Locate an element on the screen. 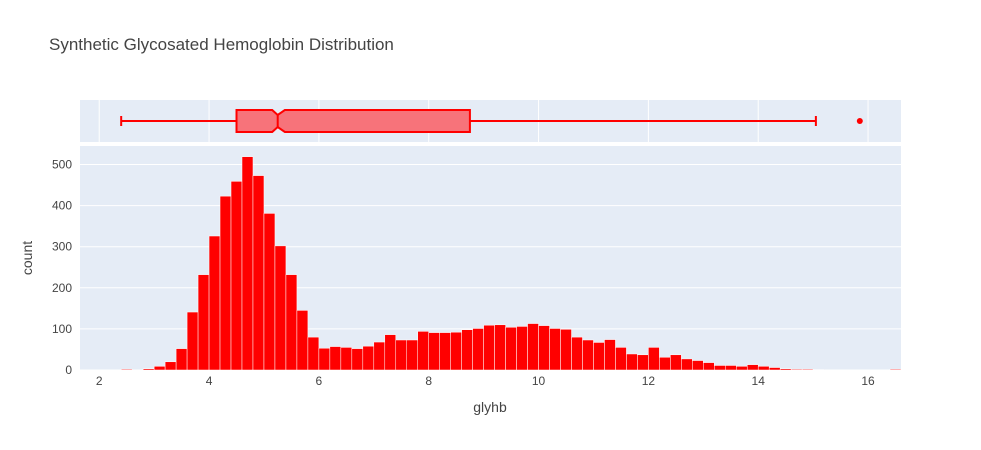 The image size is (981, 450). y-tick-label: 500 is located at coordinates (62, 164).